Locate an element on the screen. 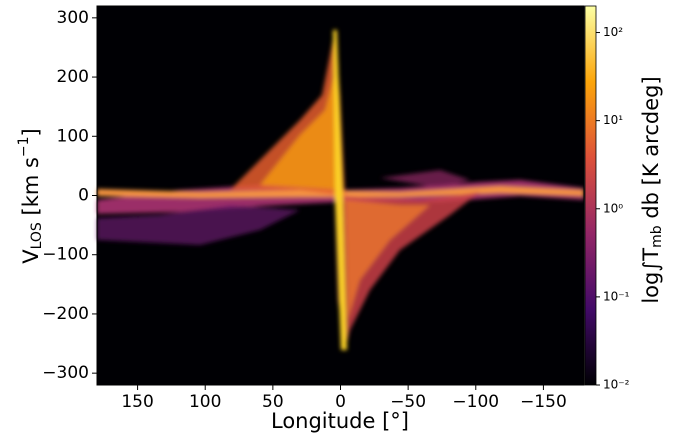 This screenshot has height=441, width=680. cb-label-main: log∫T is located at coordinates (651, 276).